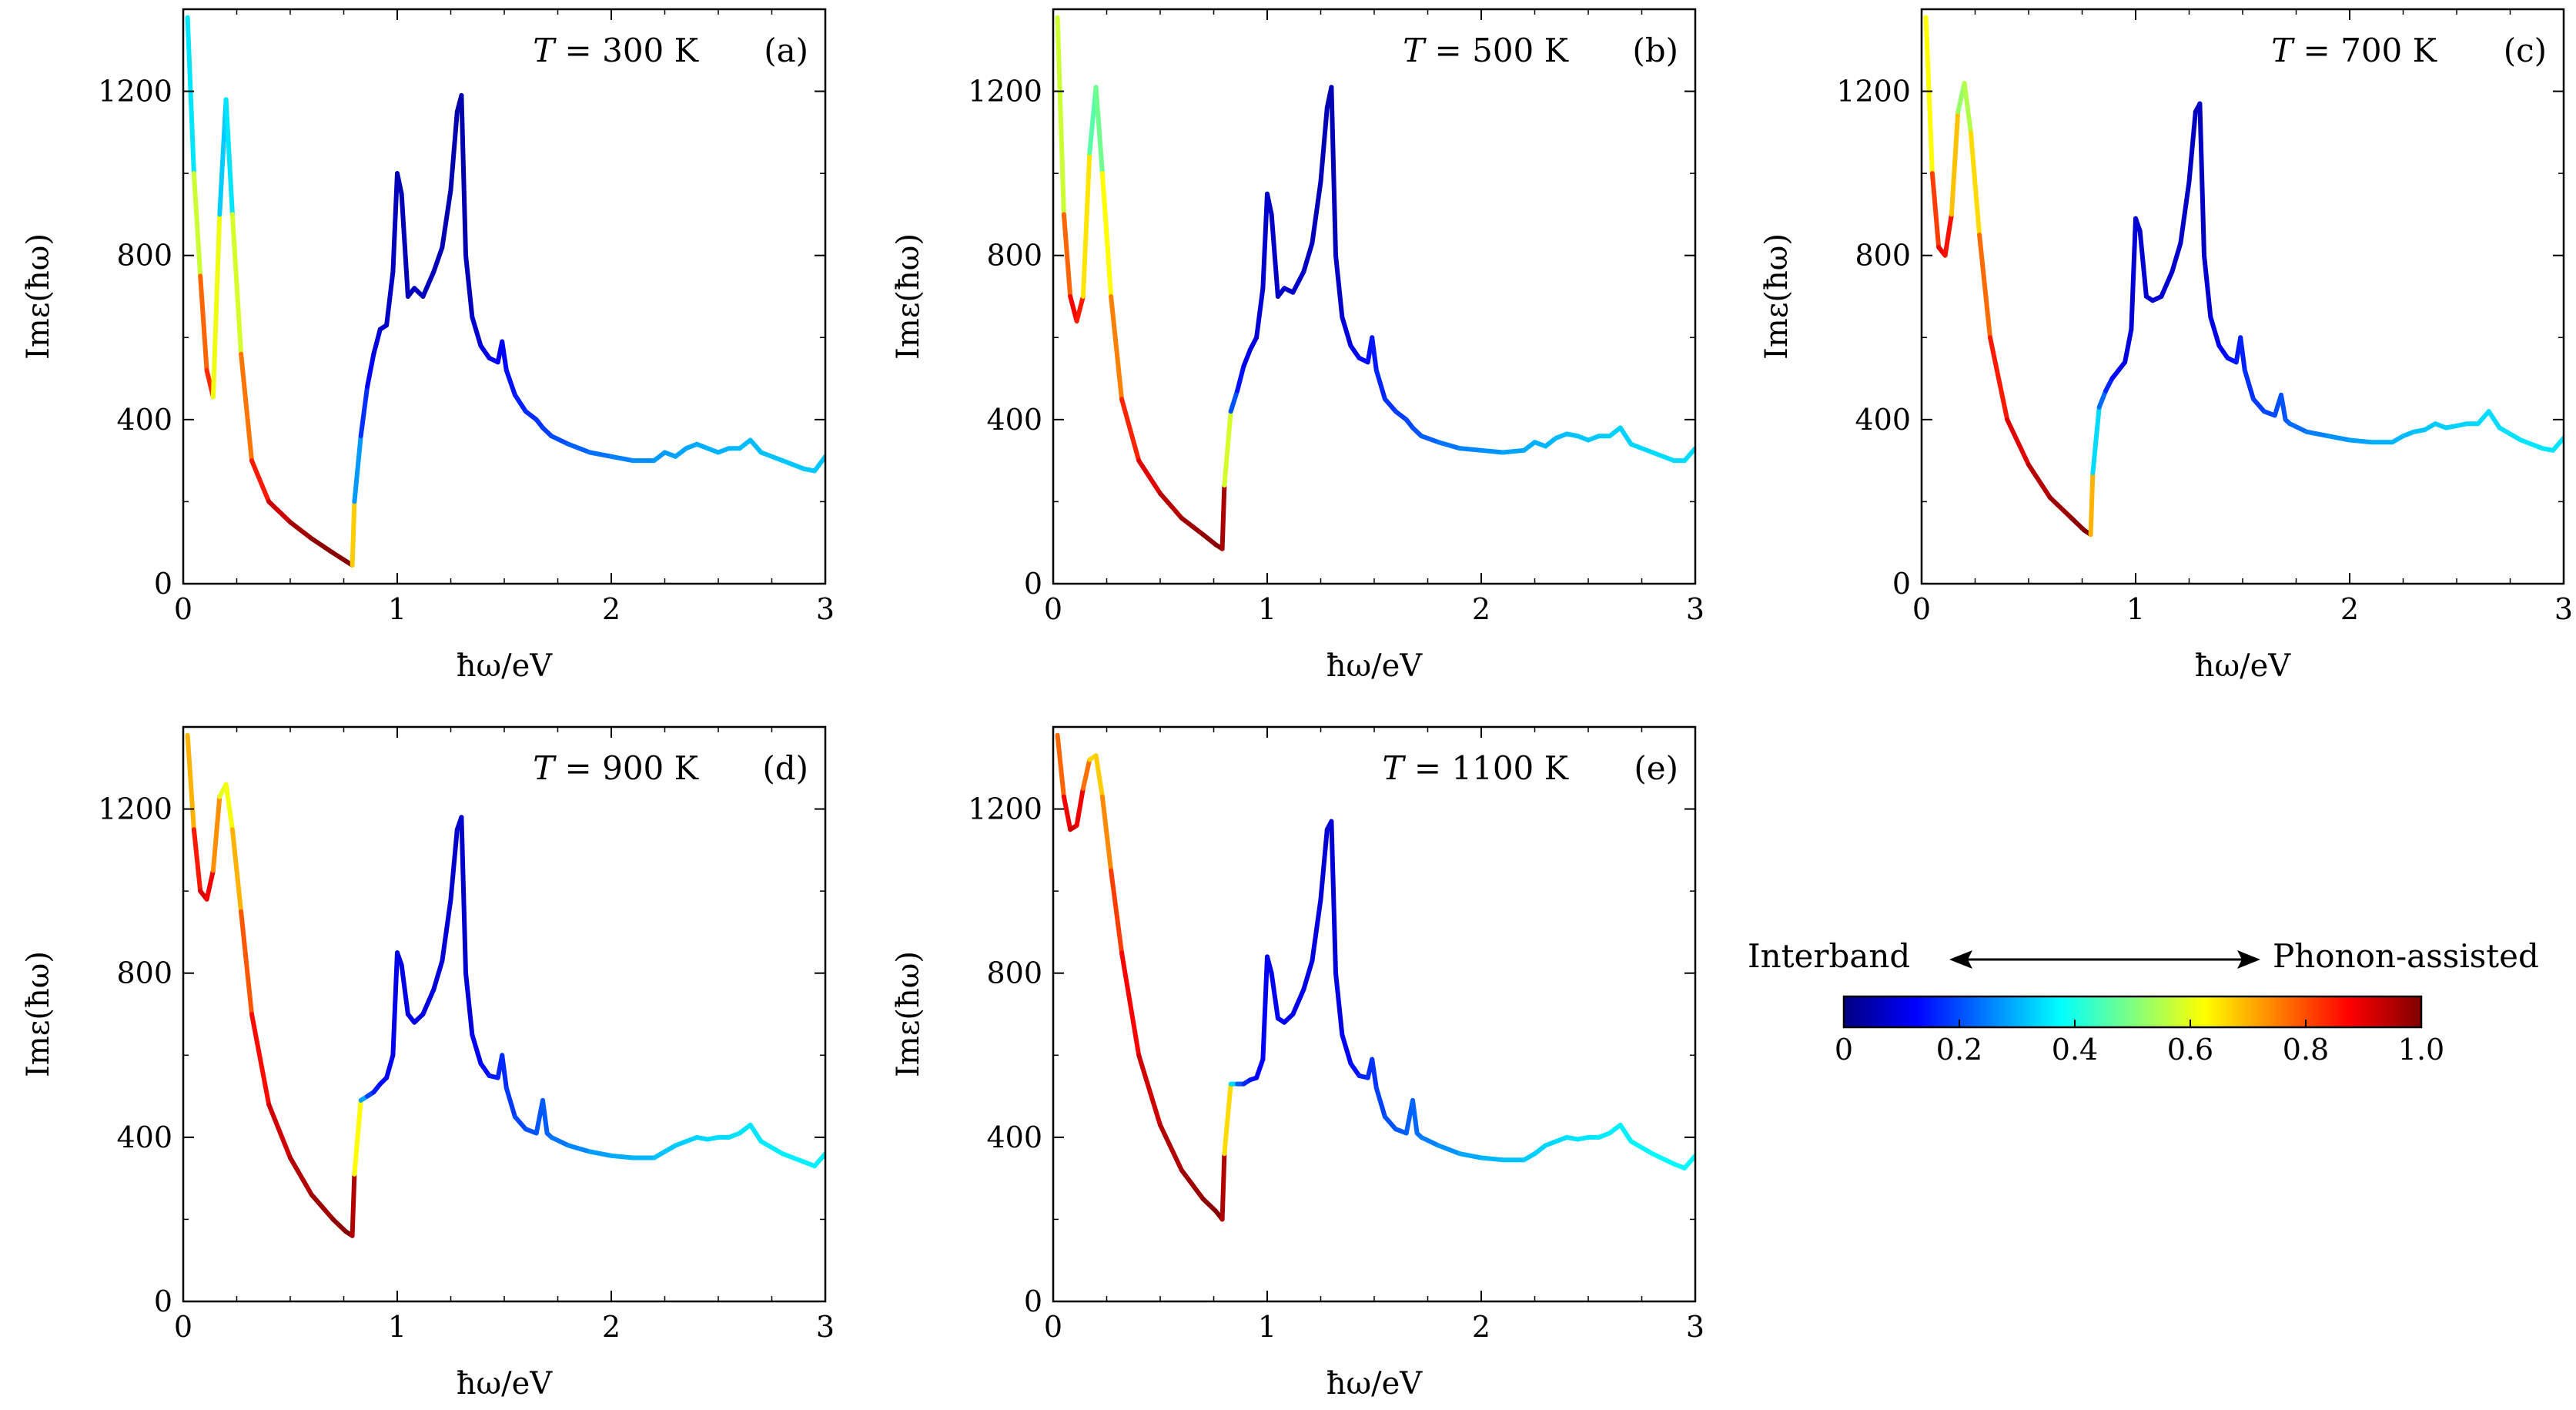 The height and width of the screenshot is (1410, 2576). I want to click on arrow-right-head-icon, so click(2249, 959).